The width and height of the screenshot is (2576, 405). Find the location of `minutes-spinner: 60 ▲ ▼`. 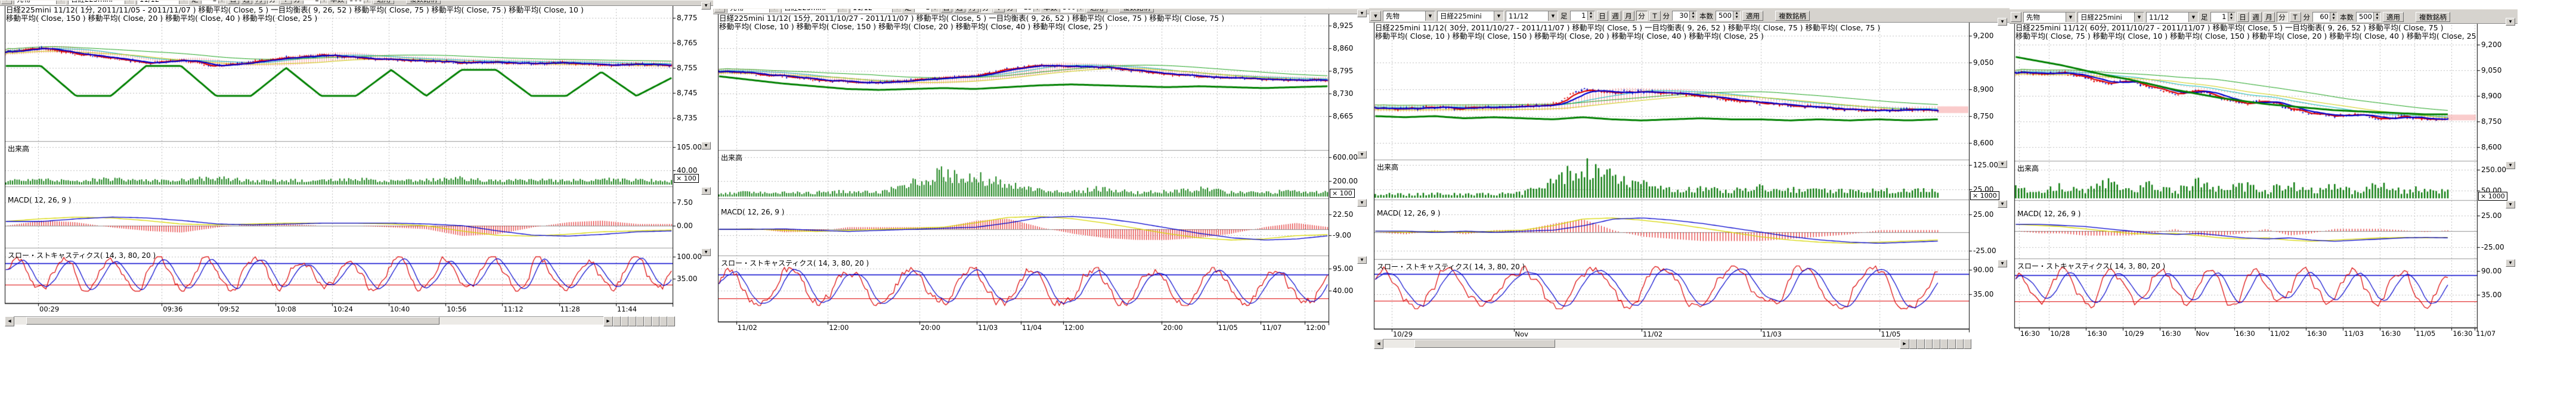

minutes-spinner: 60 ▲ ▼ is located at coordinates (2324, 17).